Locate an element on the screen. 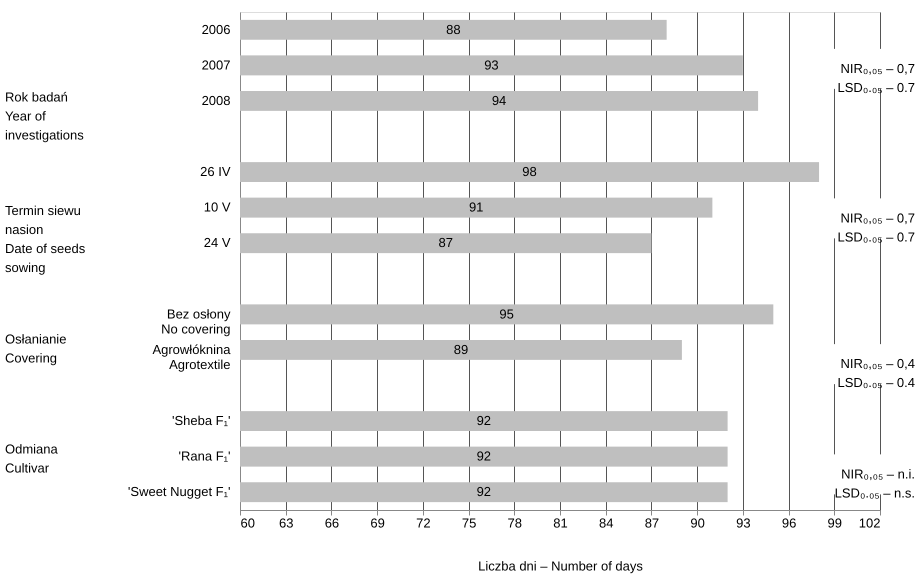 This screenshot has width=917, height=585. annotation: NIR₀,₀₅ – 0,4 LSD₀.₀₅ – 0.4 is located at coordinates (876, 373).